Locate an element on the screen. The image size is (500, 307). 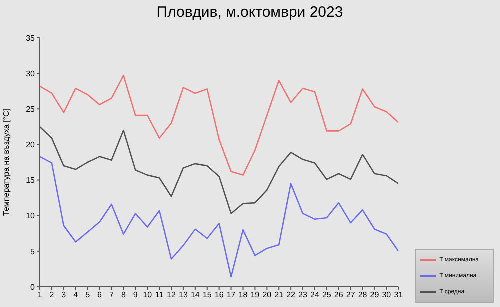
x-tick-label: 3 is located at coordinates (64, 295).